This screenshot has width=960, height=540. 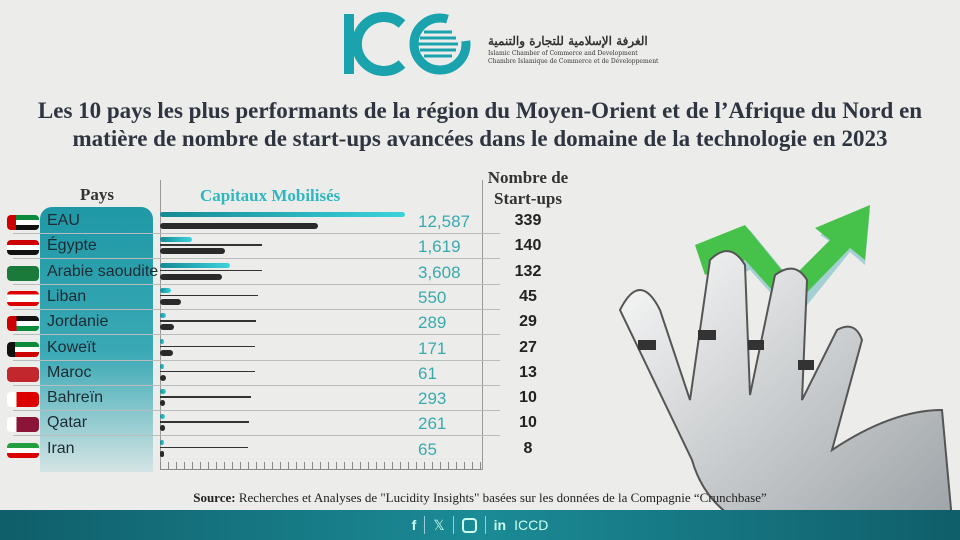 I want to click on country-name: Maroc, so click(x=69, y=372).